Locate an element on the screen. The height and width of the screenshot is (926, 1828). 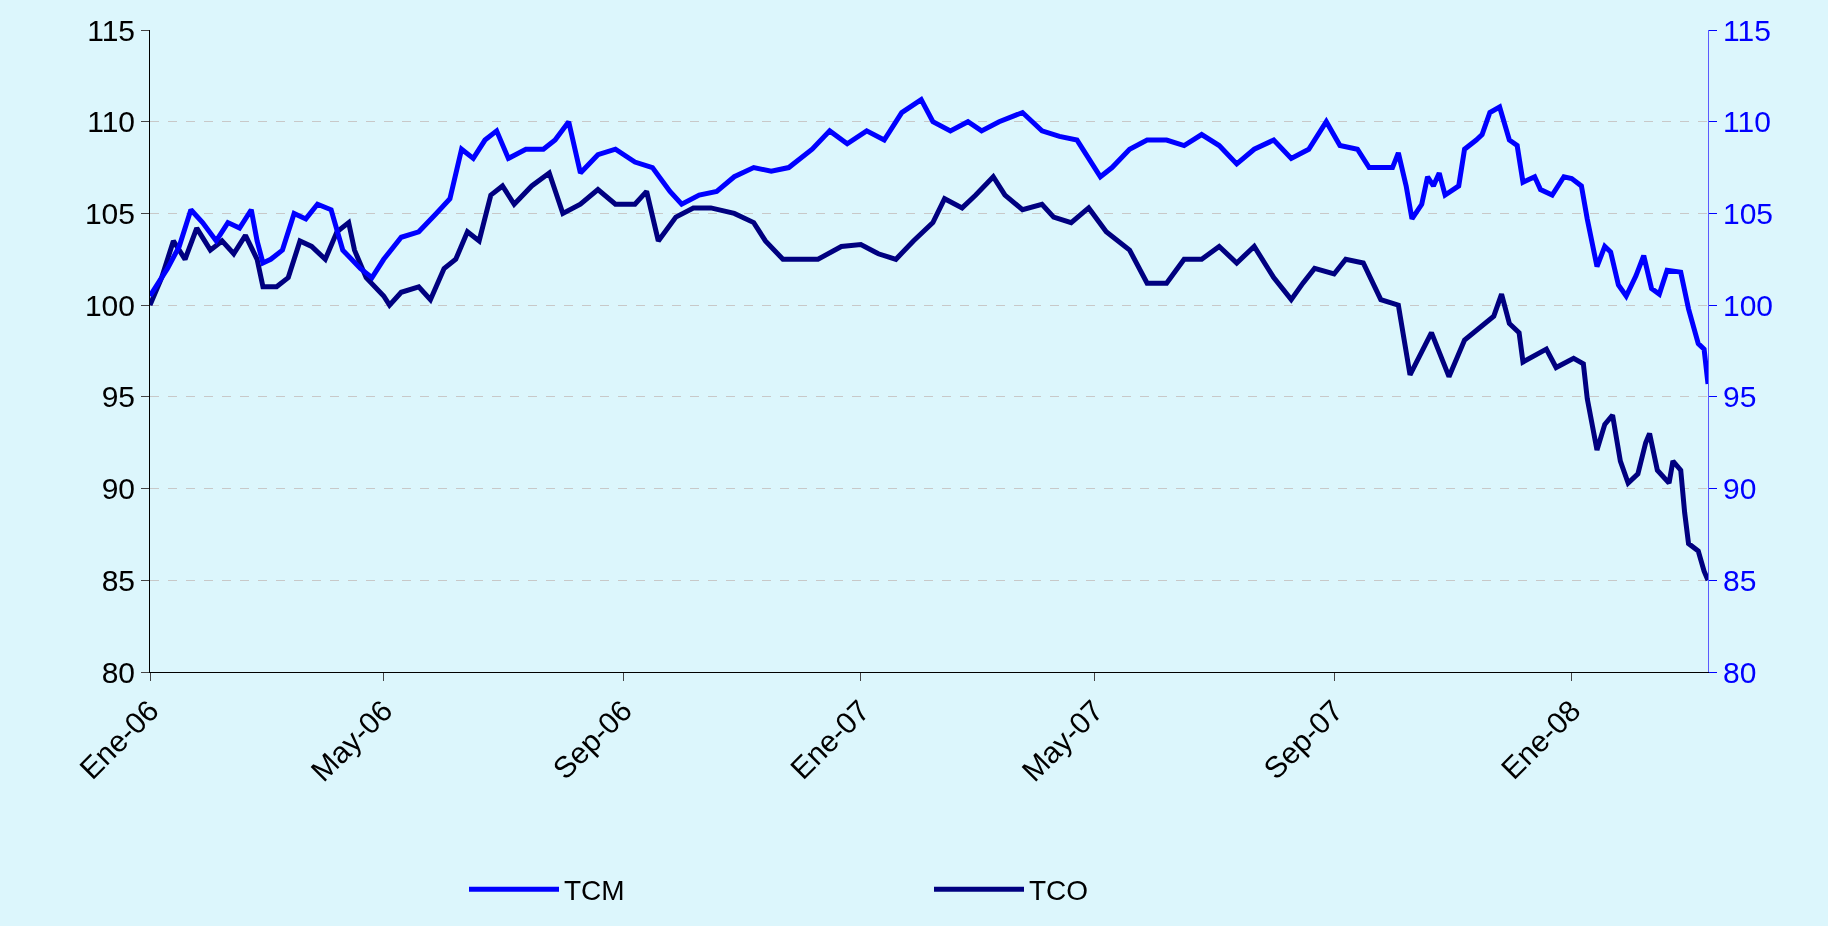
y2-tick-label: 100 is located at coordinates (1748, 305).